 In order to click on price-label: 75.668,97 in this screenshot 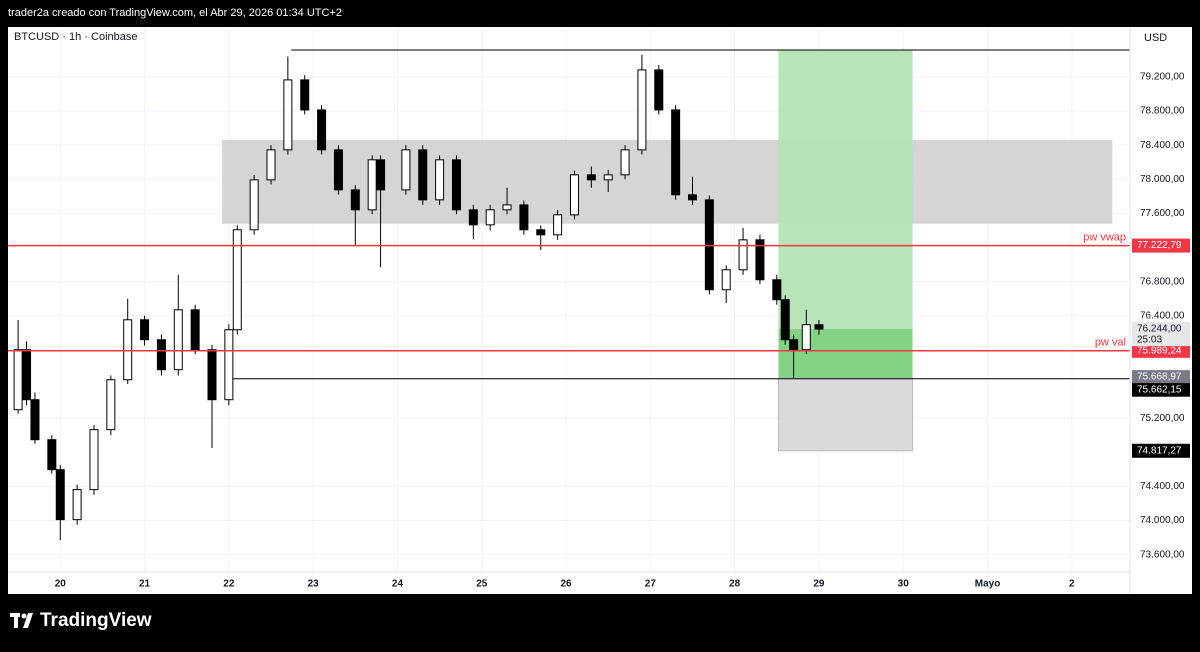, I will do `click(1159, 376)`.